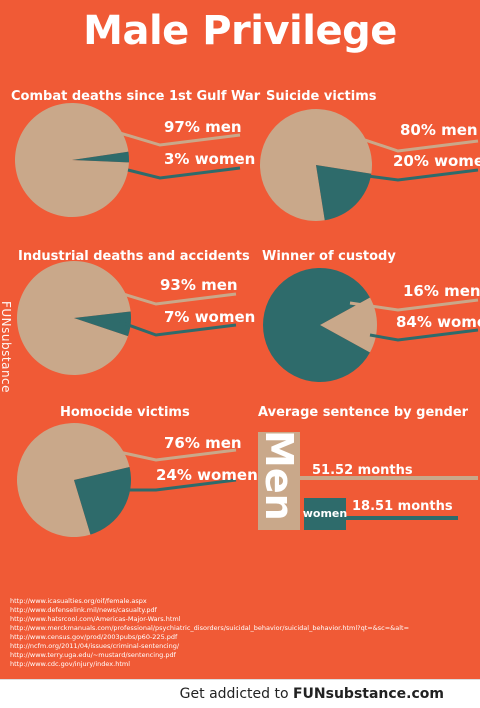 The image size is (480, 708). What do you see at coordinates (438, 322) in the screenshot?
I see `label-custody-women: 84% women` at bounding box center [438, 322].